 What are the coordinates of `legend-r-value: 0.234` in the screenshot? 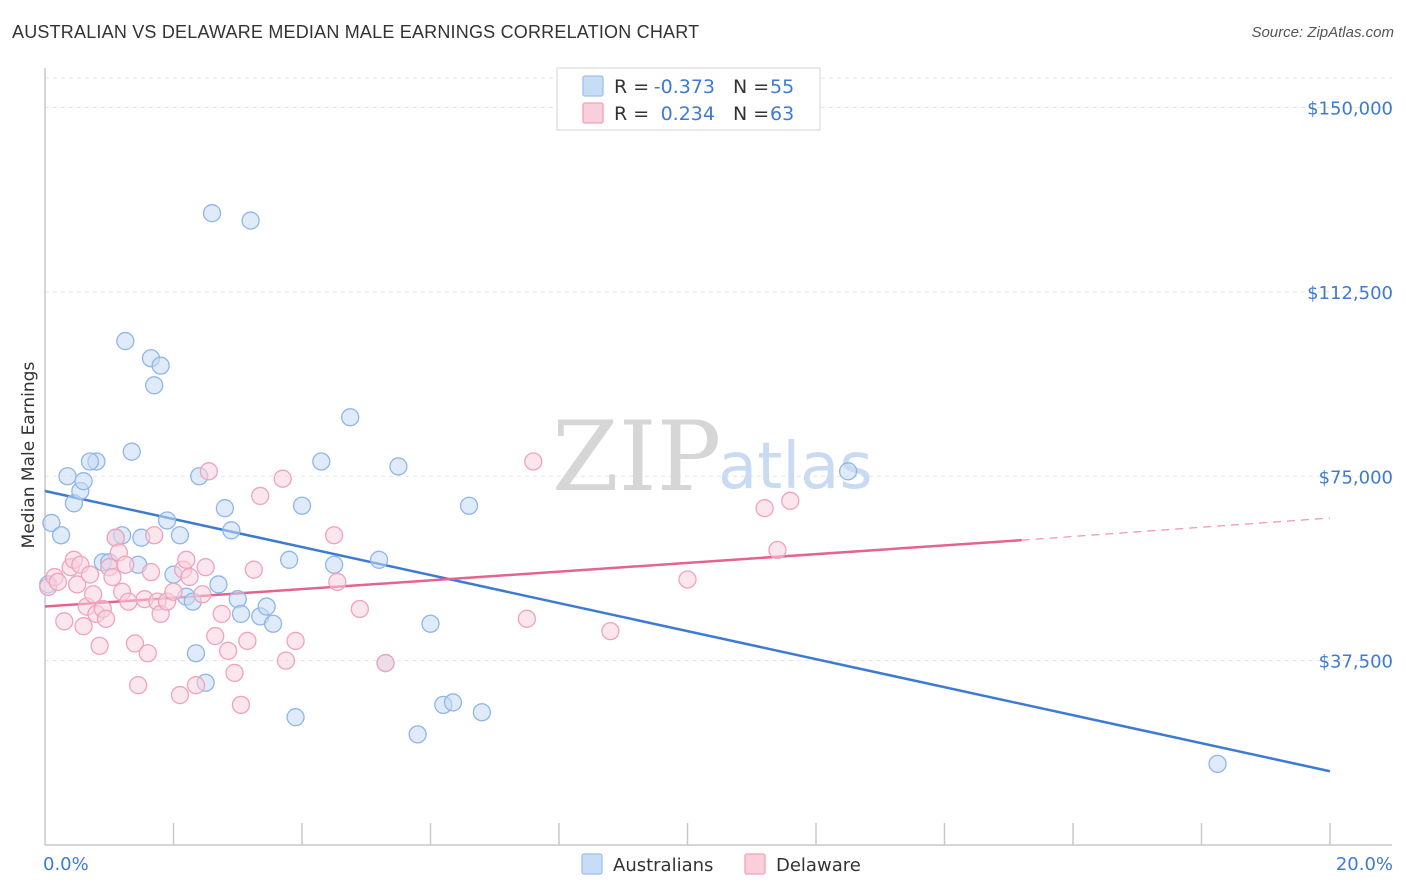 It's located at (688, 114).